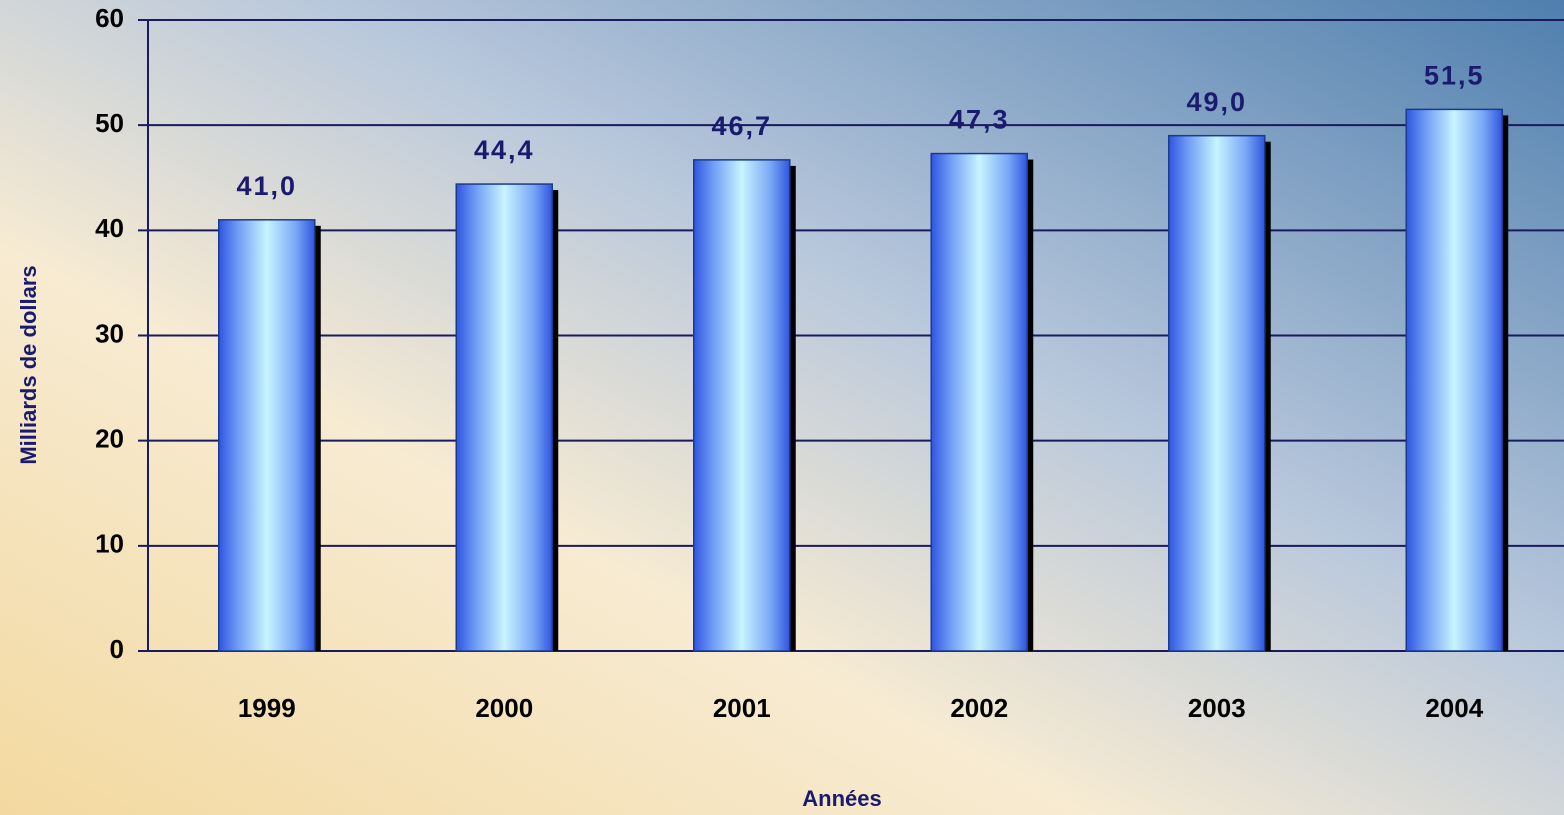 This screenshot has width=1564, height=815. Describe the element at coordinates (504, 708) in the screenshot. I see `x-tick-label: 2000` at that location.